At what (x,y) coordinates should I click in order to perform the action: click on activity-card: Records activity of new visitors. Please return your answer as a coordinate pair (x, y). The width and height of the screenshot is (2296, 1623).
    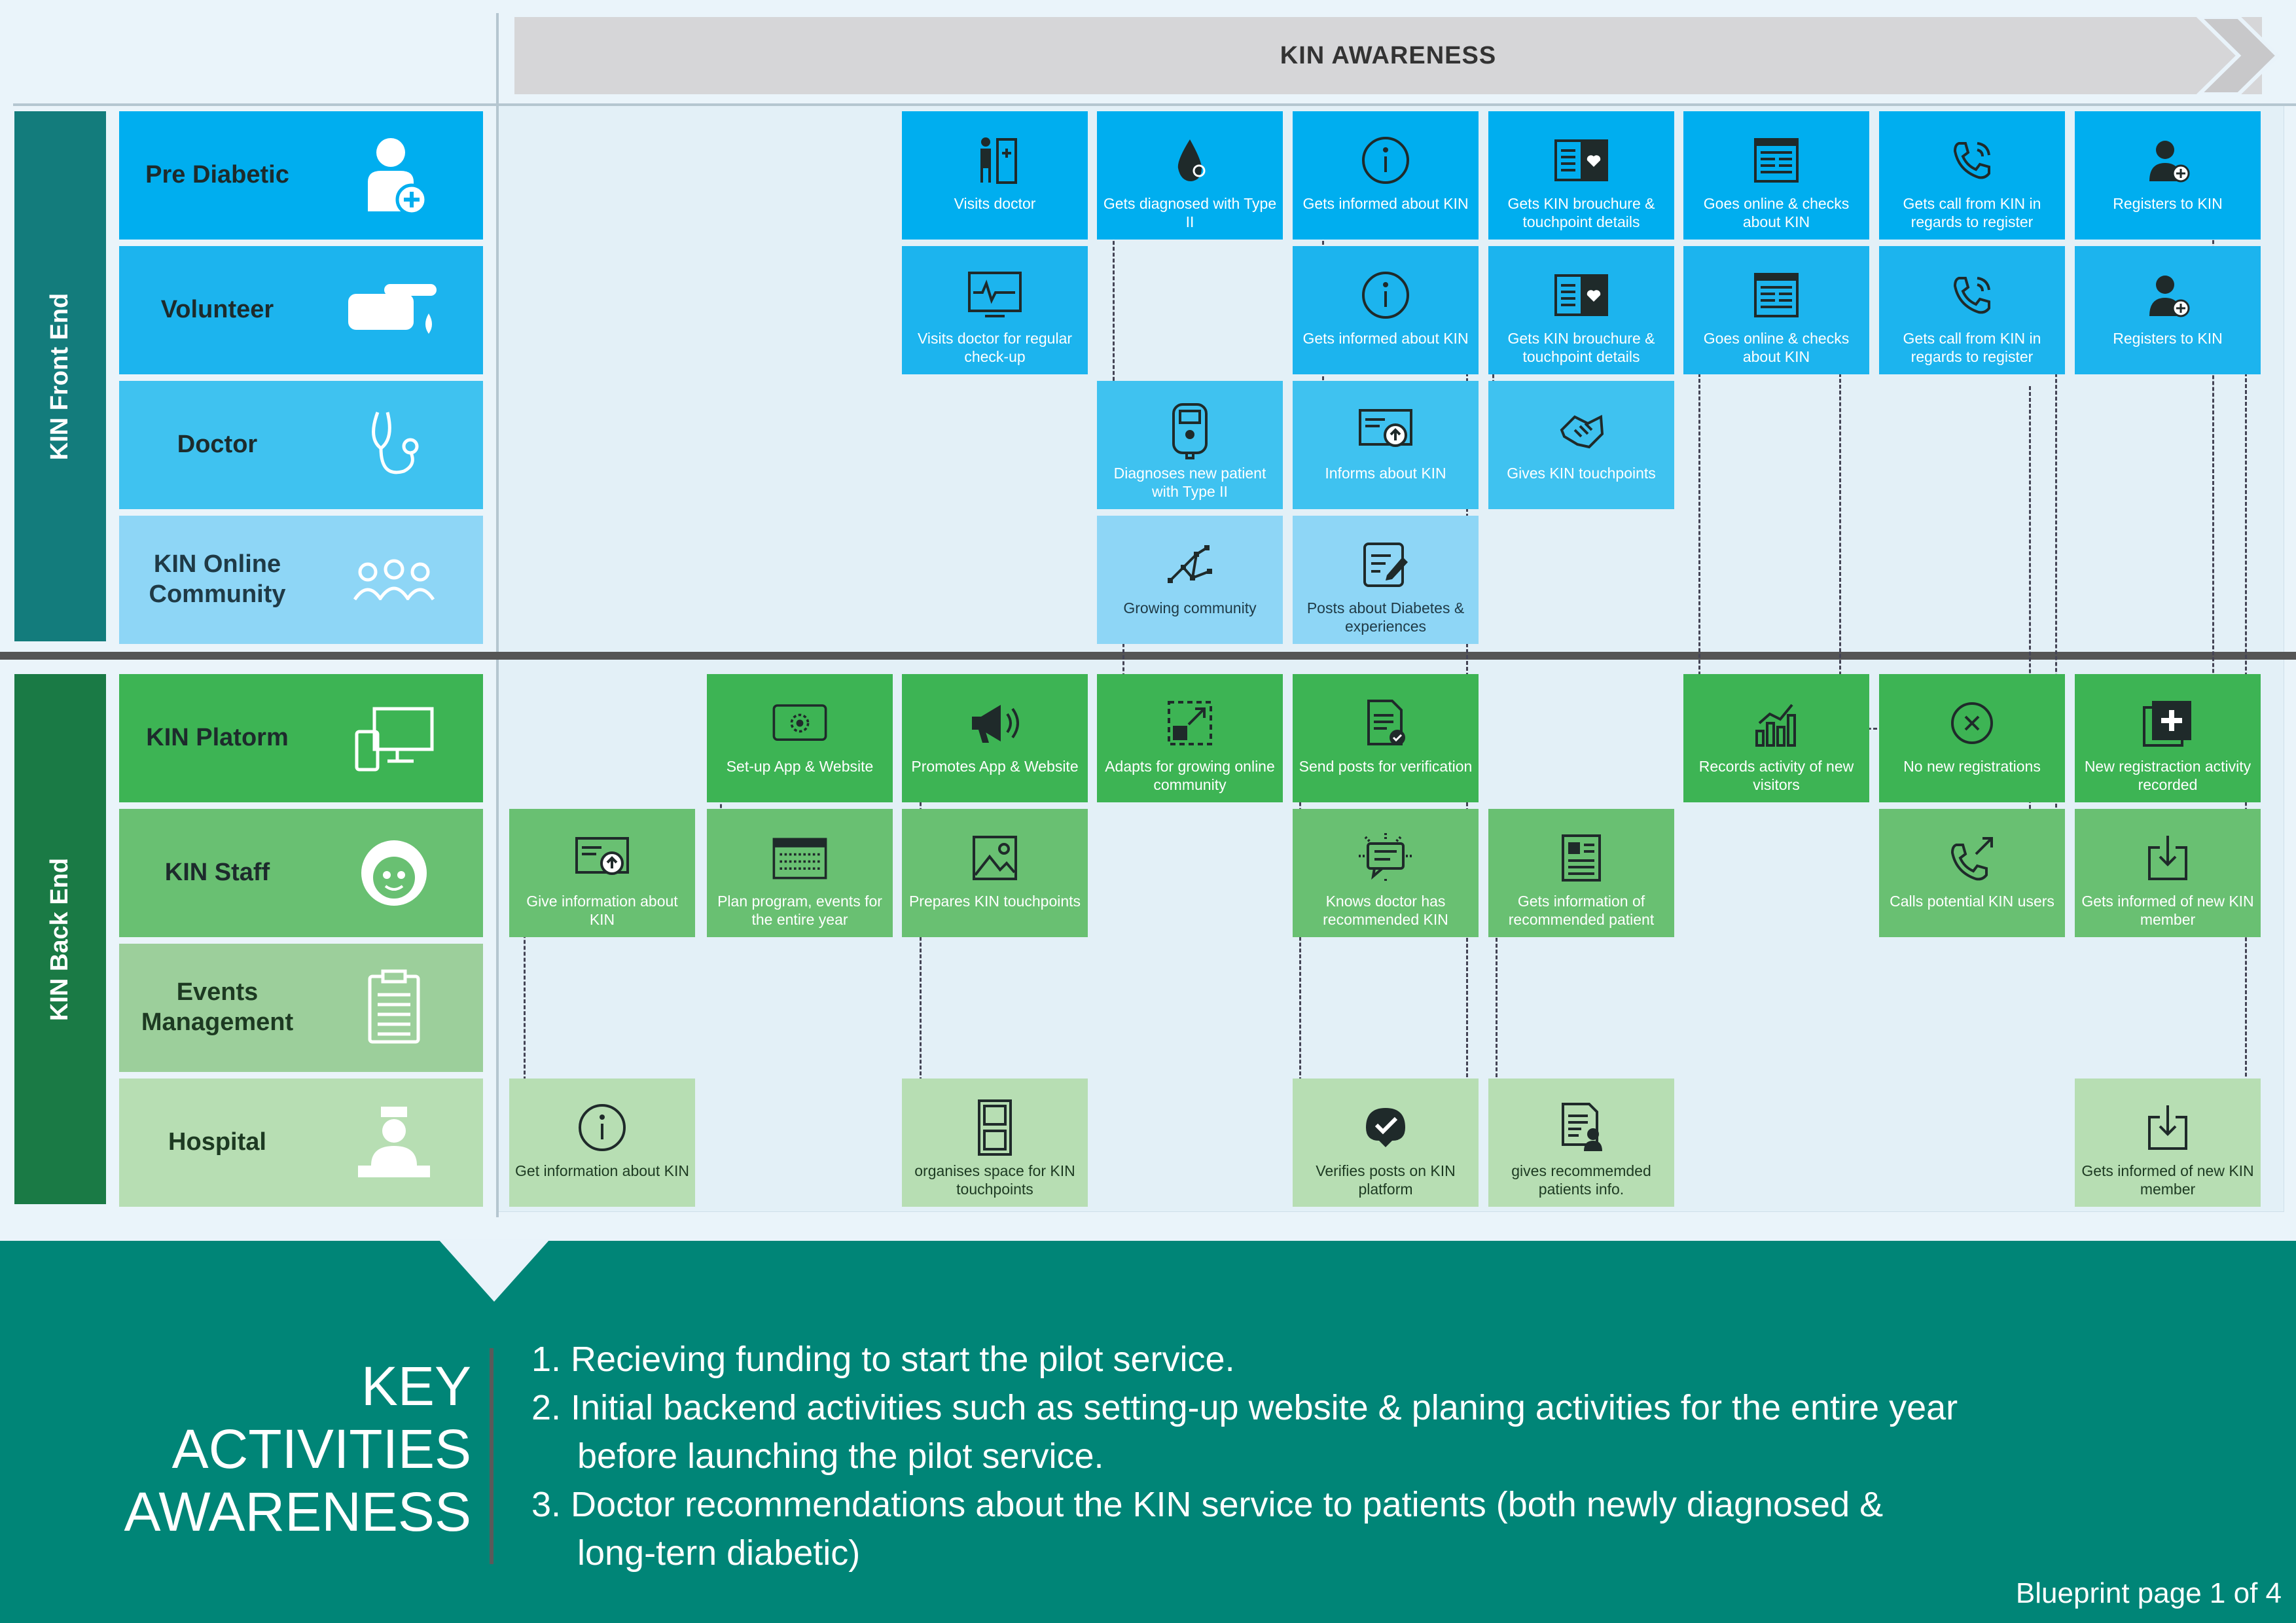
    Looking at the image, I should click on (1776, 738).